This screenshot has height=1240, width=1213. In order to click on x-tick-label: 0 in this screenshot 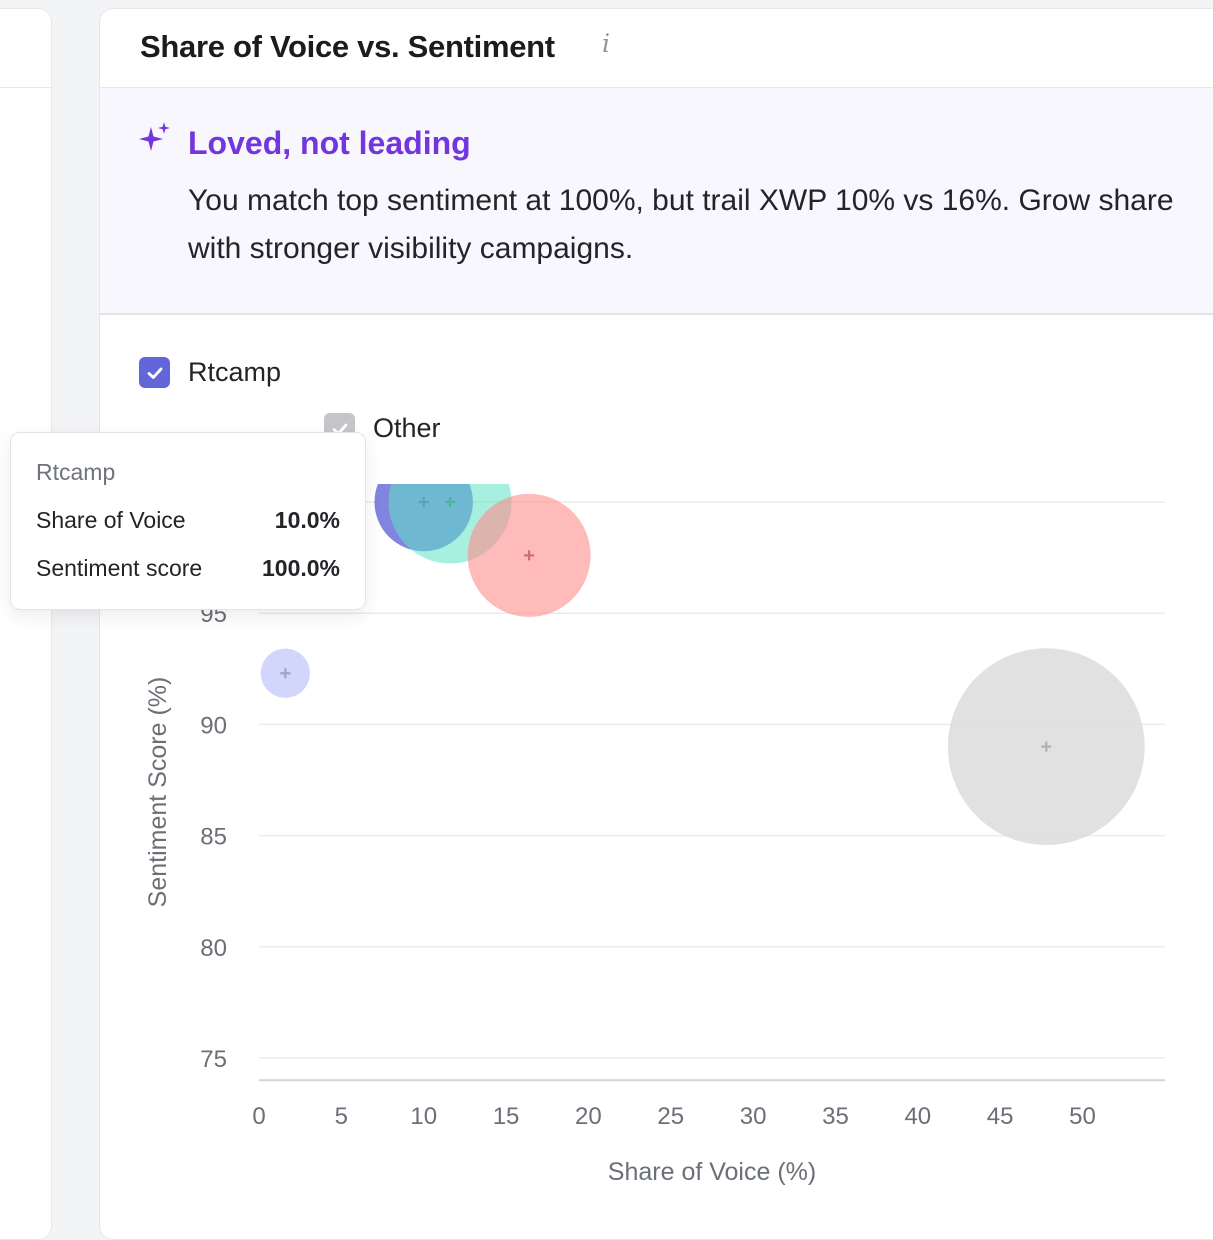, I will do `click(258, 1116)`.